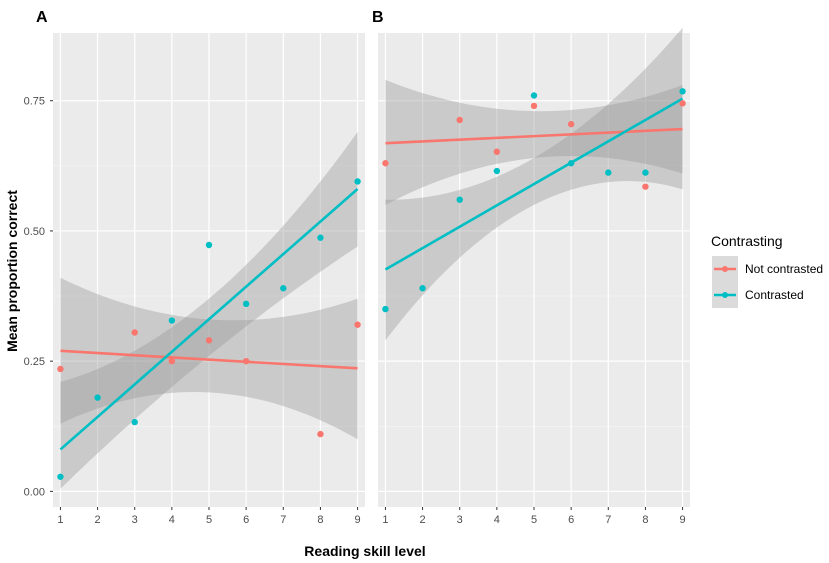 This screenshot has height=563, width=829. What do you see at coordinates (34, 232) in the screenshot?
I see `y-tick-label: 0.50` at bounding box center [34, 232].